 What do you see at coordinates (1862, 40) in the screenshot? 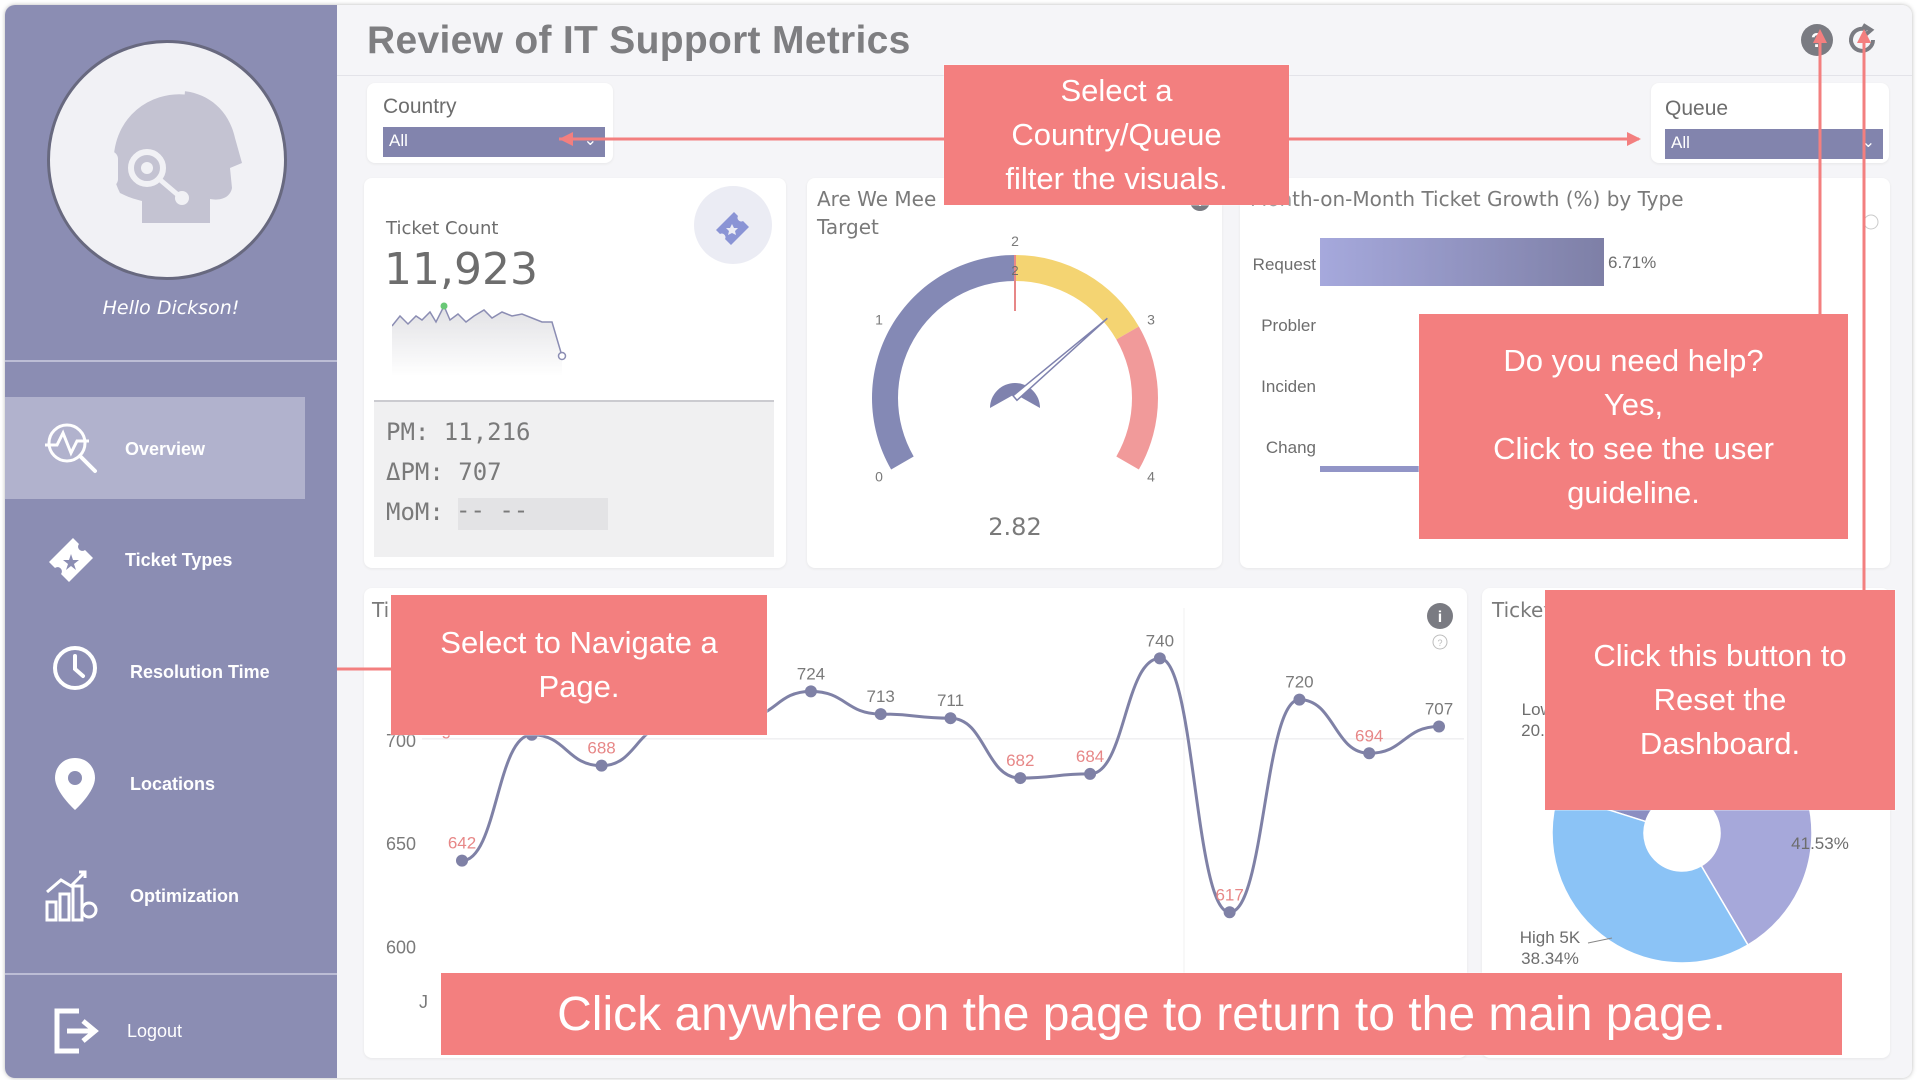
I see `reset-icon` at bounding box center [1862, 40].